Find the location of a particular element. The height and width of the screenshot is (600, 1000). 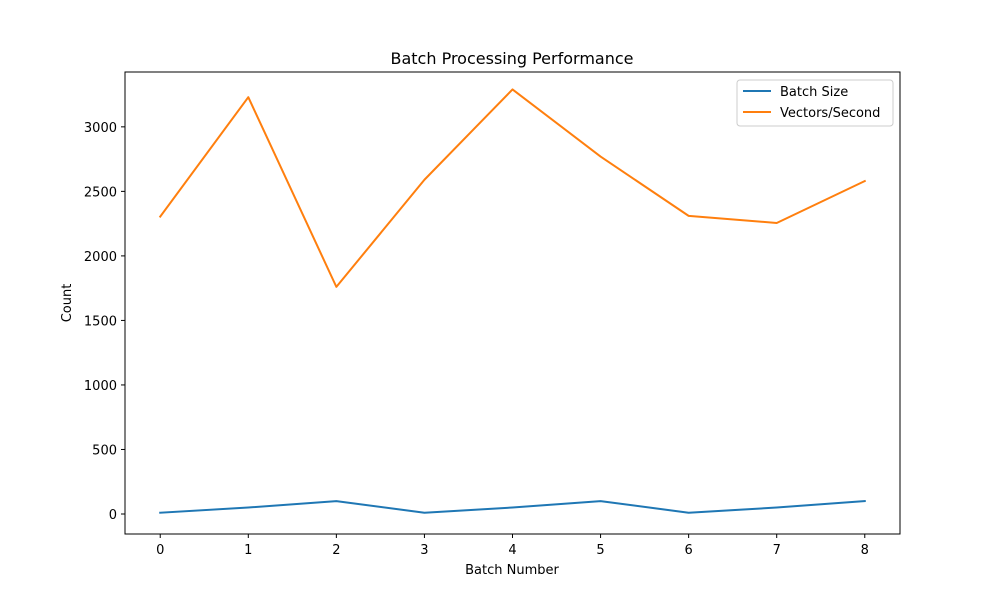

x-tick-label: 2 is located at coordinates (336, 550).